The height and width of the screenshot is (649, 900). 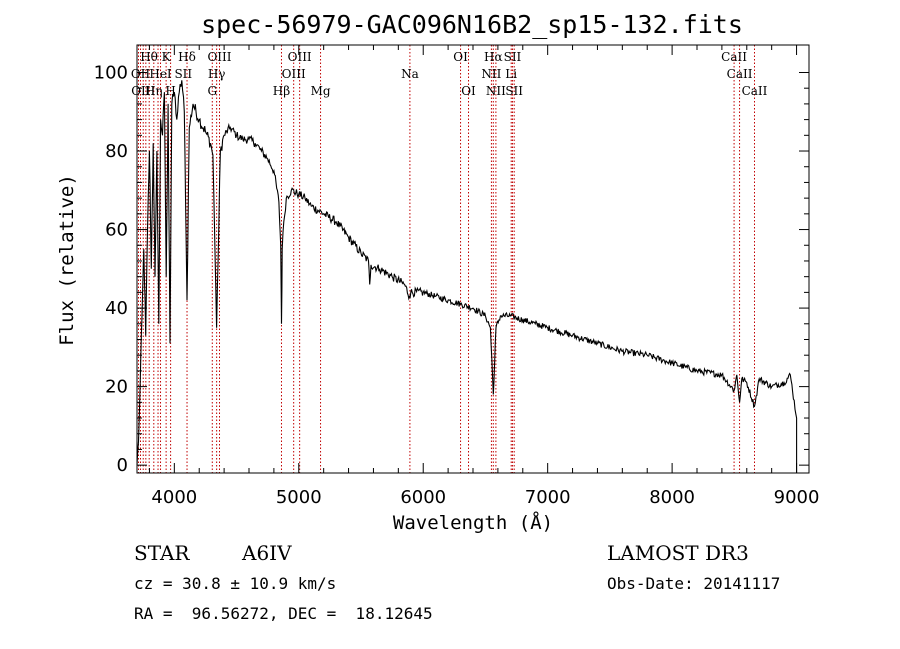 What do you see at coordinates (672, 497) in the screenshot?
I see `x-tick-label: 8000` at bounding box center [672, 497].